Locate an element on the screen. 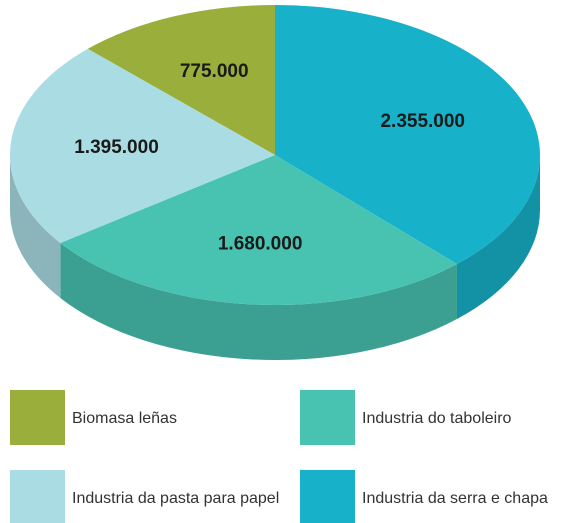 The width and height of the screenshot is (565, 523). data-label: 2.355.000 is located at coordinates (422, 121).